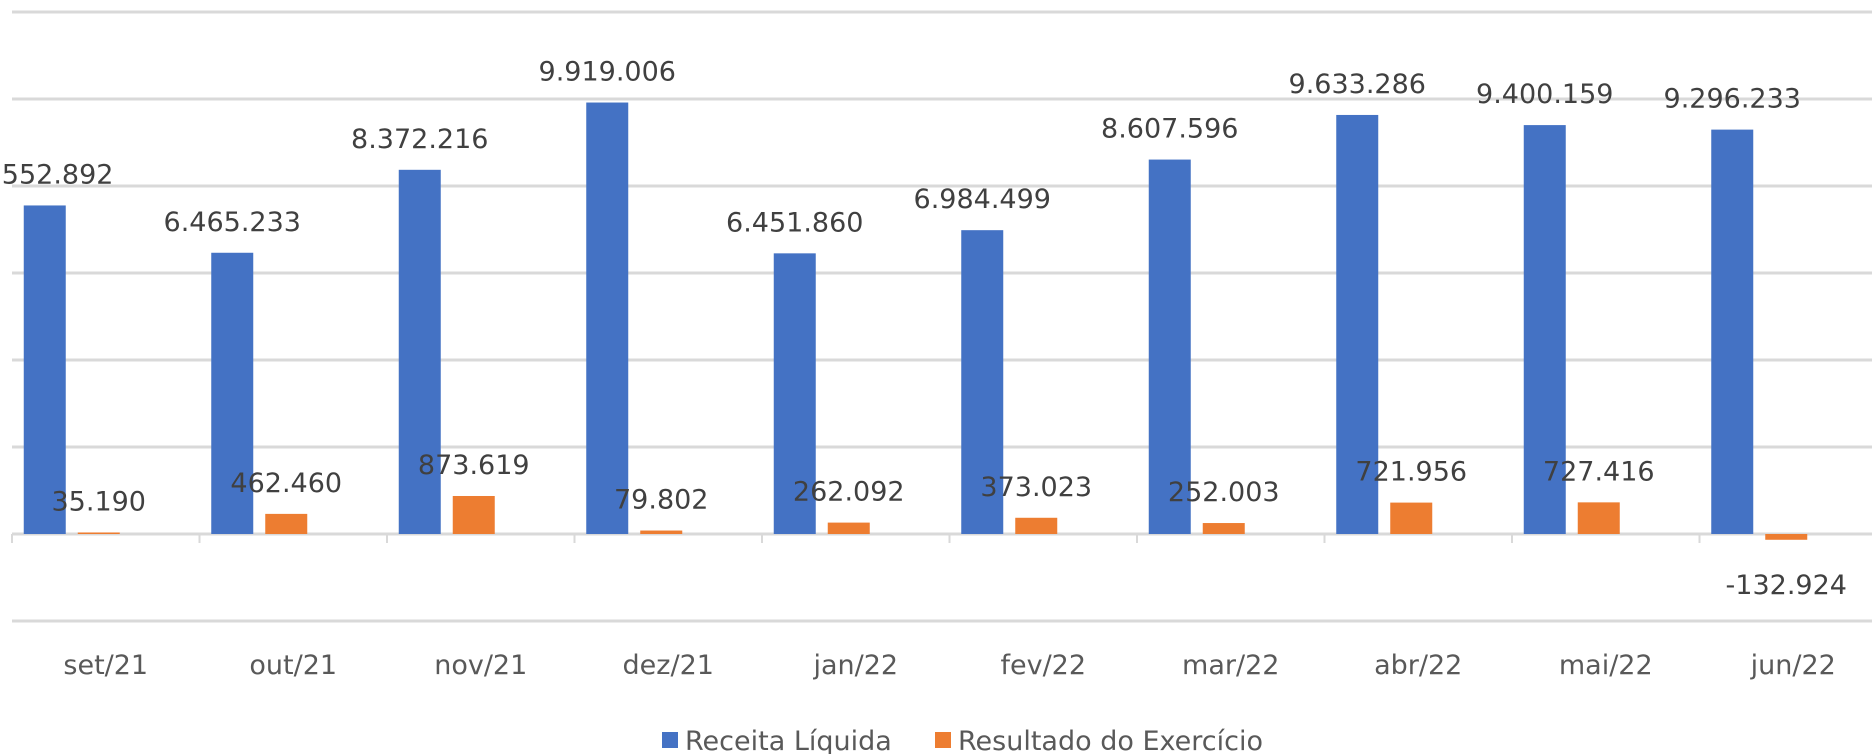  I want to click on data-label: -132.924, so click(1786, 585).